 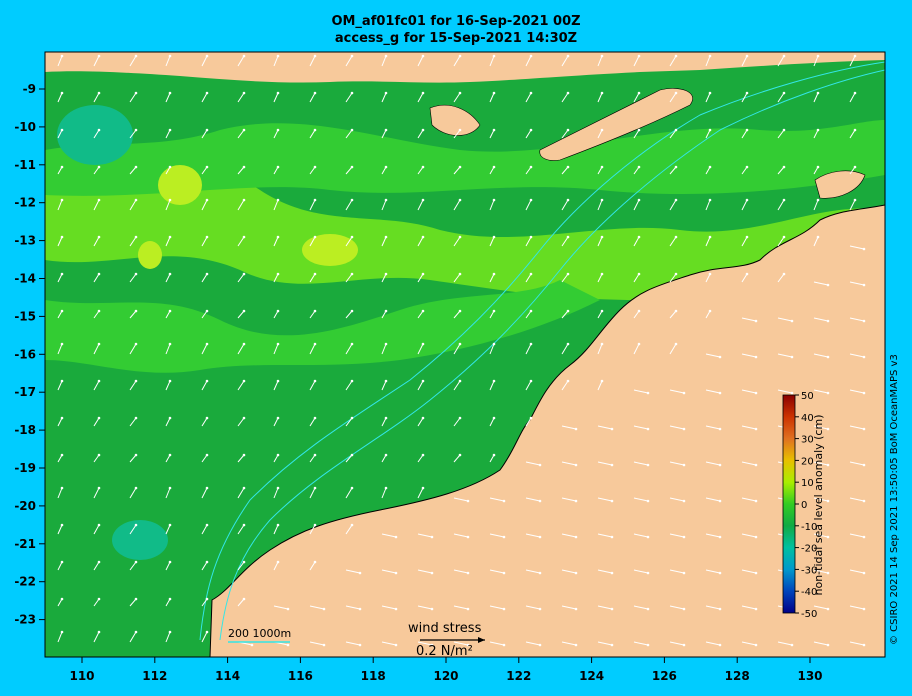 I want to click on land-indonesia, so click(x=465, y=67).